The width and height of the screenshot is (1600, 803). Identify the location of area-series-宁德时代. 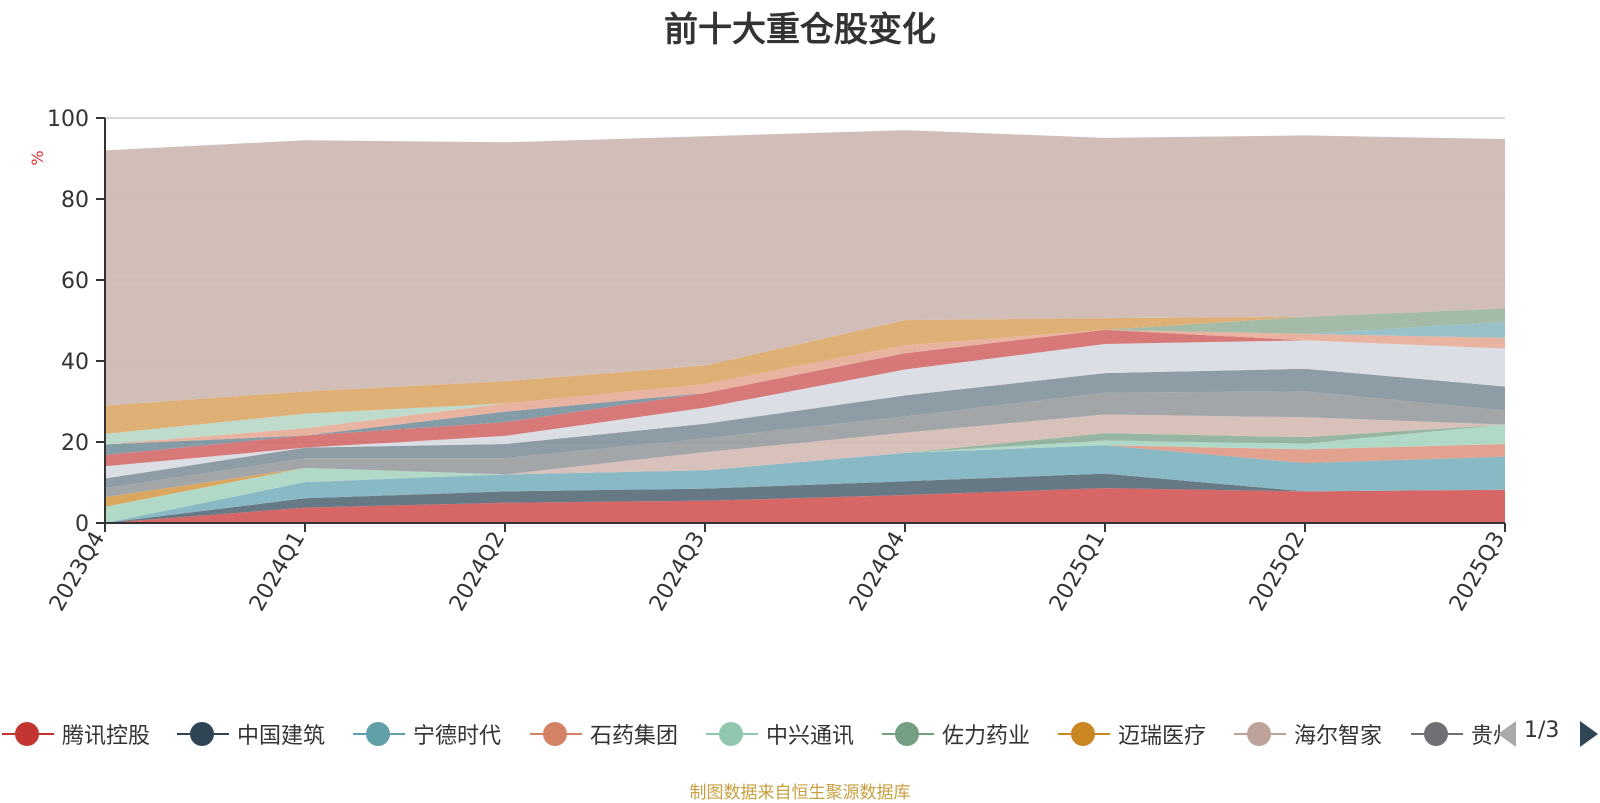
(805, 484).